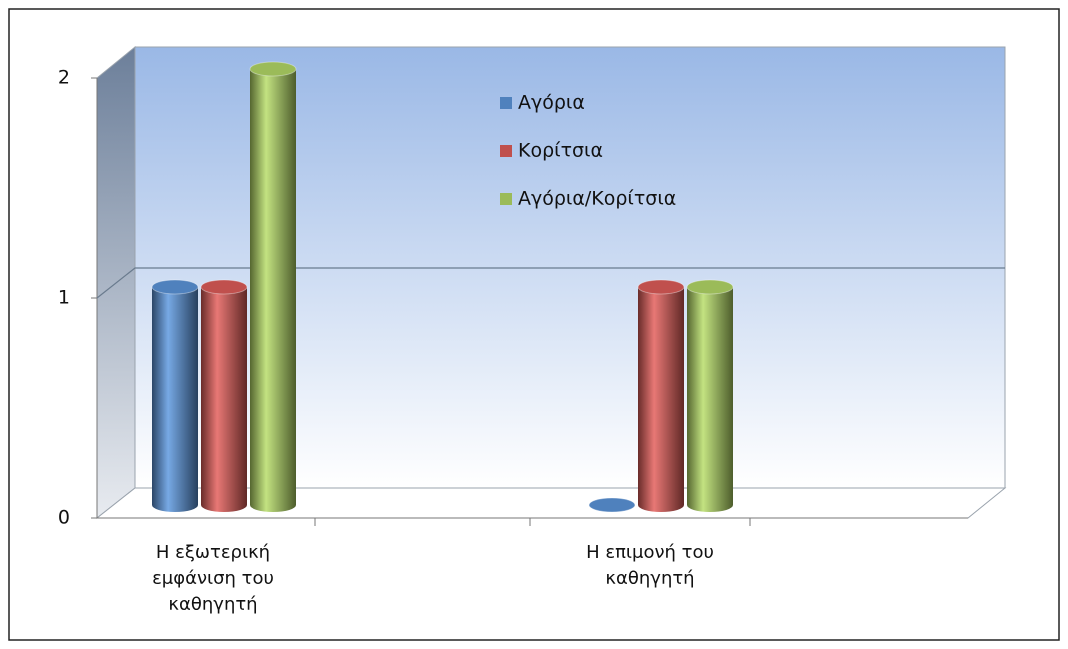 The image size is (1068, 649). Describe the element at coordinates (64, 298) in the screenshot. I see `y-tick-label: 1` at that location.